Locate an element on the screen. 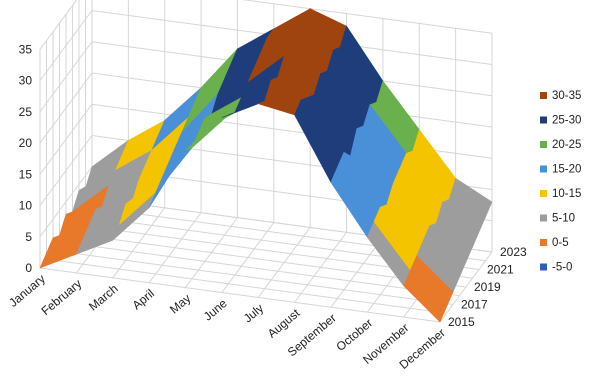  z-tick-label: 20 is located at coordinates (26, 143).